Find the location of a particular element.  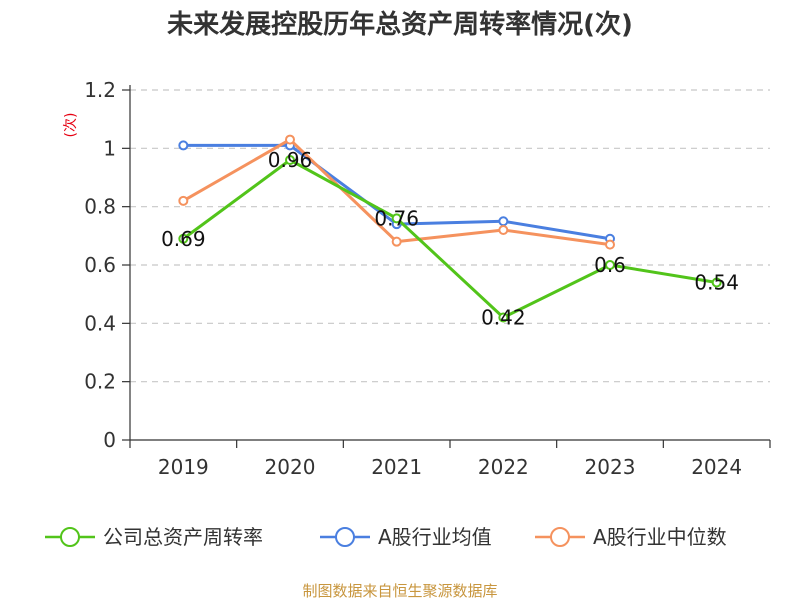

y-tick-label: 0.6 is located at coordinates (100, 265).